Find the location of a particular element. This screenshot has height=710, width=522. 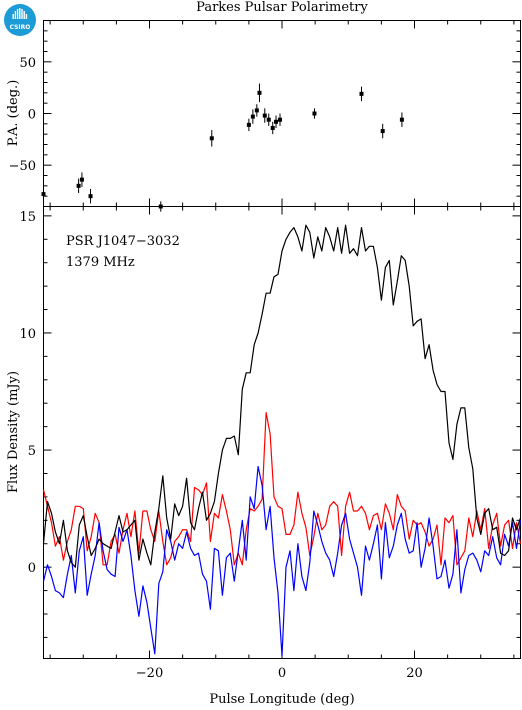

flux-axis-label: Flux Density (mJy) is located at coordinates (13, 432).